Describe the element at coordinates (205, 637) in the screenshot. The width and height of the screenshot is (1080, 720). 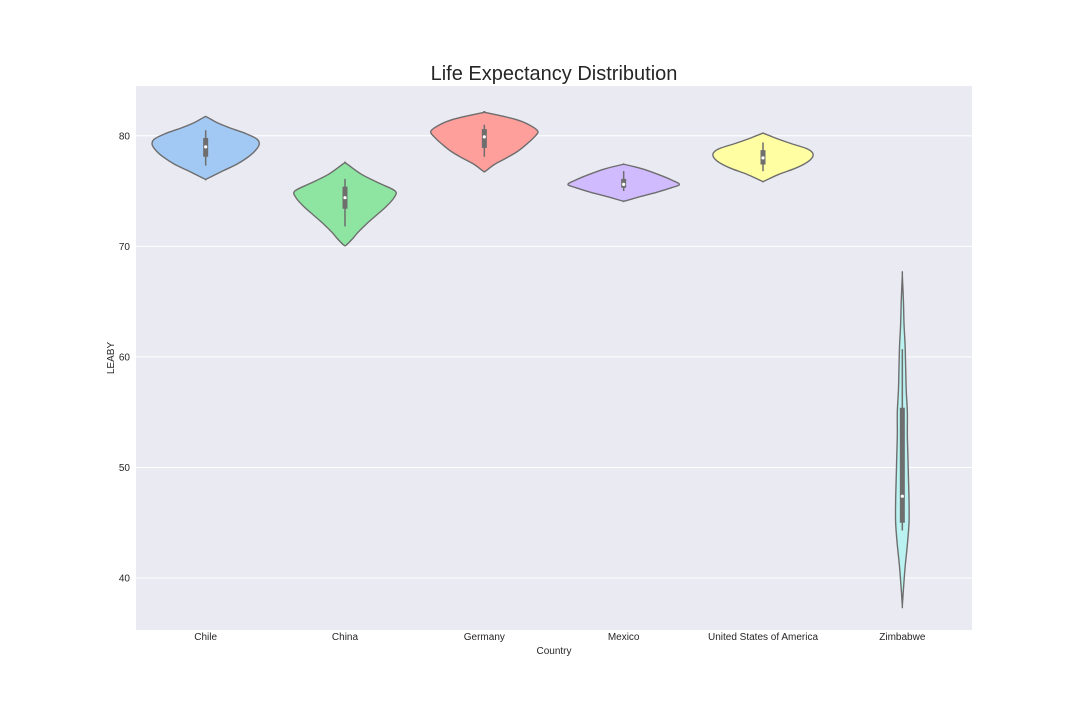
I see `x-tick-label: Chile` at that location.